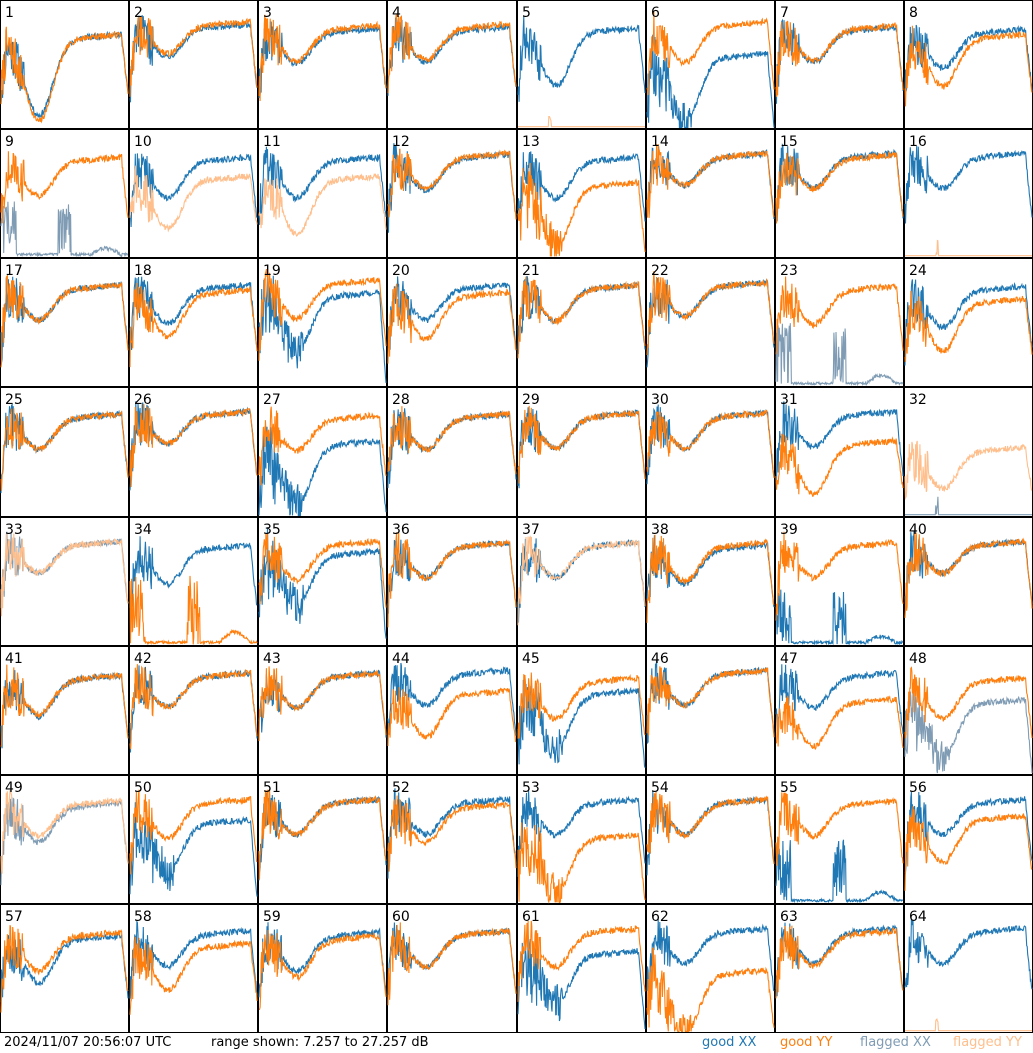 The height and width of the screenshot is (1053, 1033). I want to click on panel-number-label: 22, so click(660, 271).